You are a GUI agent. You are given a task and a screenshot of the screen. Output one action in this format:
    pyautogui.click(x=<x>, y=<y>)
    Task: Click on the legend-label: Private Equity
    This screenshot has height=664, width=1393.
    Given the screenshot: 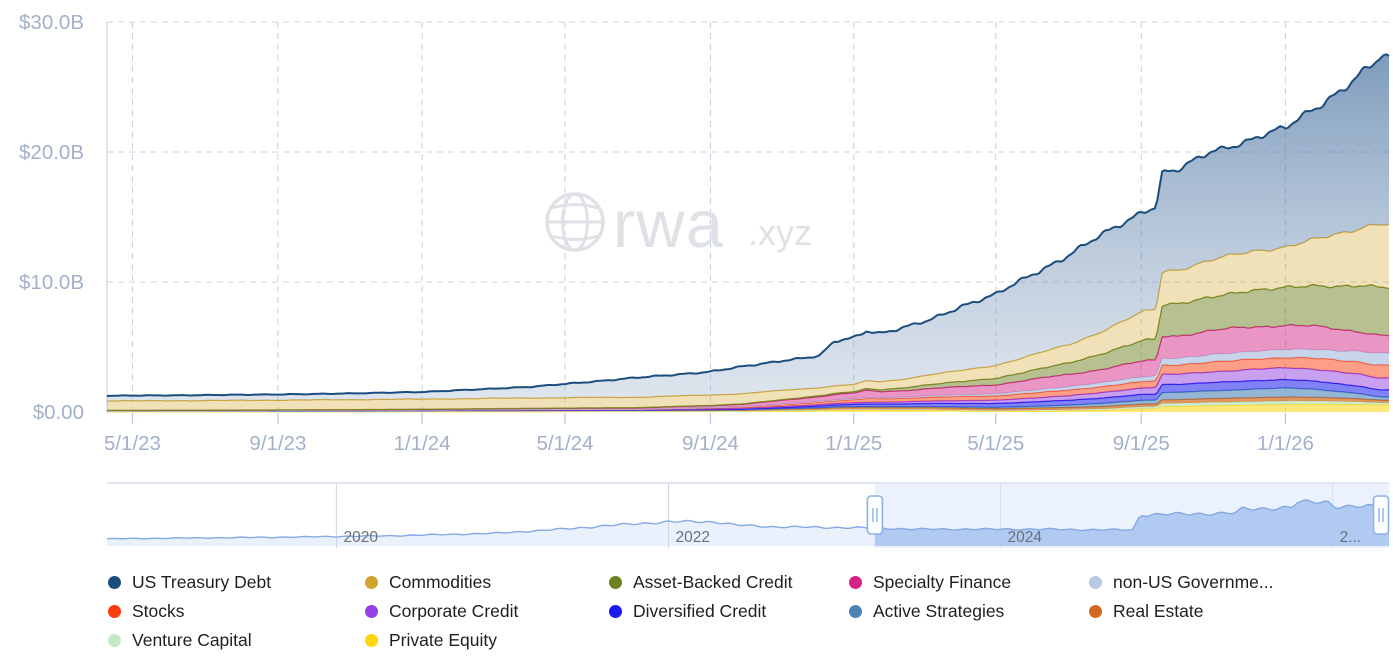 What is the action you would take?
    pyautogui.click(x=443, y=639)
    